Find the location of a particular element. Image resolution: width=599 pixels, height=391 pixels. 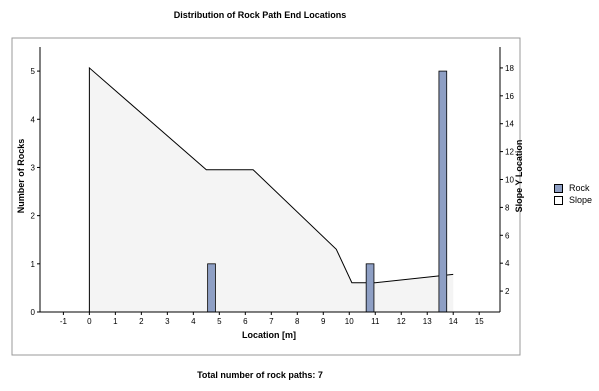

y2-tick-label: 10 is located at coordinates (509, 180).